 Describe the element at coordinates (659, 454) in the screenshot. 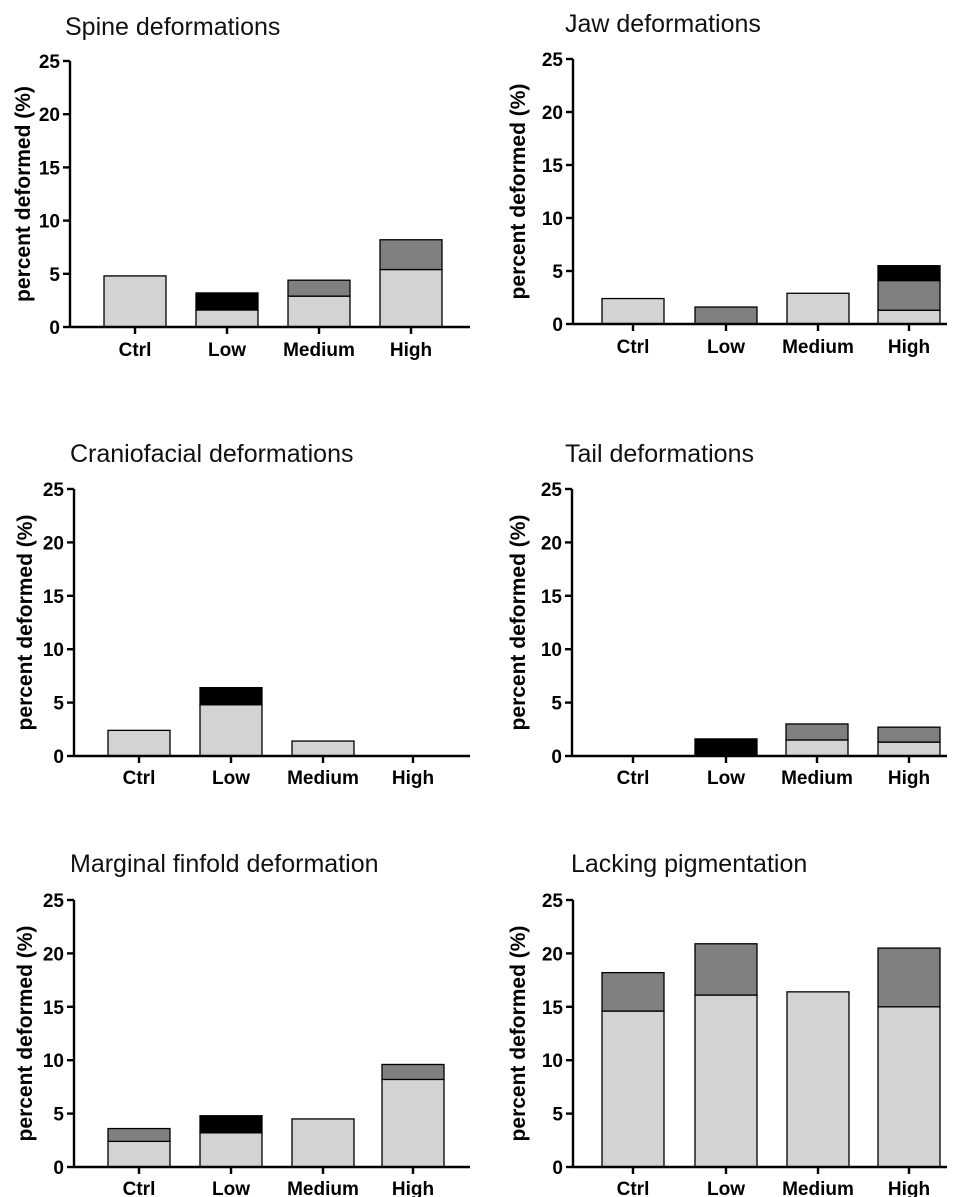

I see `chart-title: Tail deformations` at that location.